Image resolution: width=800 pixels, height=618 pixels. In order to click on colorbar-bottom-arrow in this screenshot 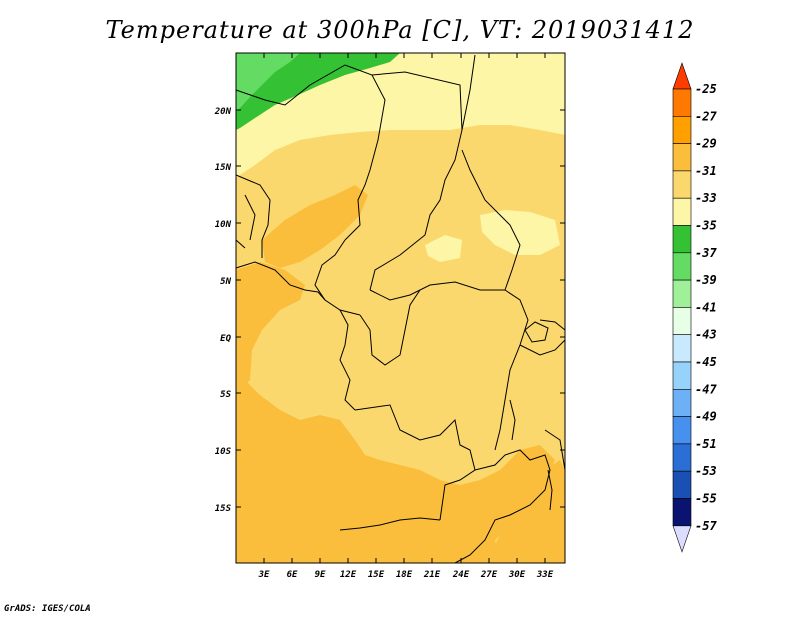, I will do `click(682, 539)`.